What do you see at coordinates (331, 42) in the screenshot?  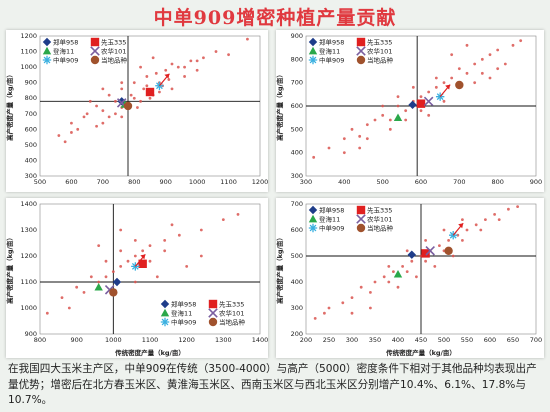 I see `legend-label: 郑单958` at bounding box center [331, 42].